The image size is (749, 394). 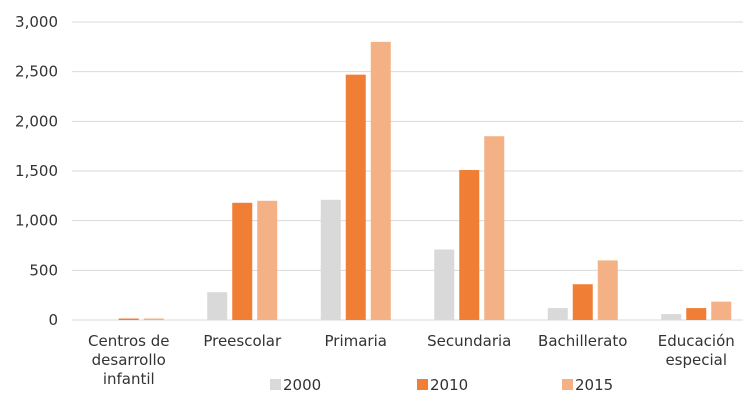 What do you see at coordinates (449, 385) in the screenshot?
I see `legend-label-2010: 2010` at bounding box center [449, 385].